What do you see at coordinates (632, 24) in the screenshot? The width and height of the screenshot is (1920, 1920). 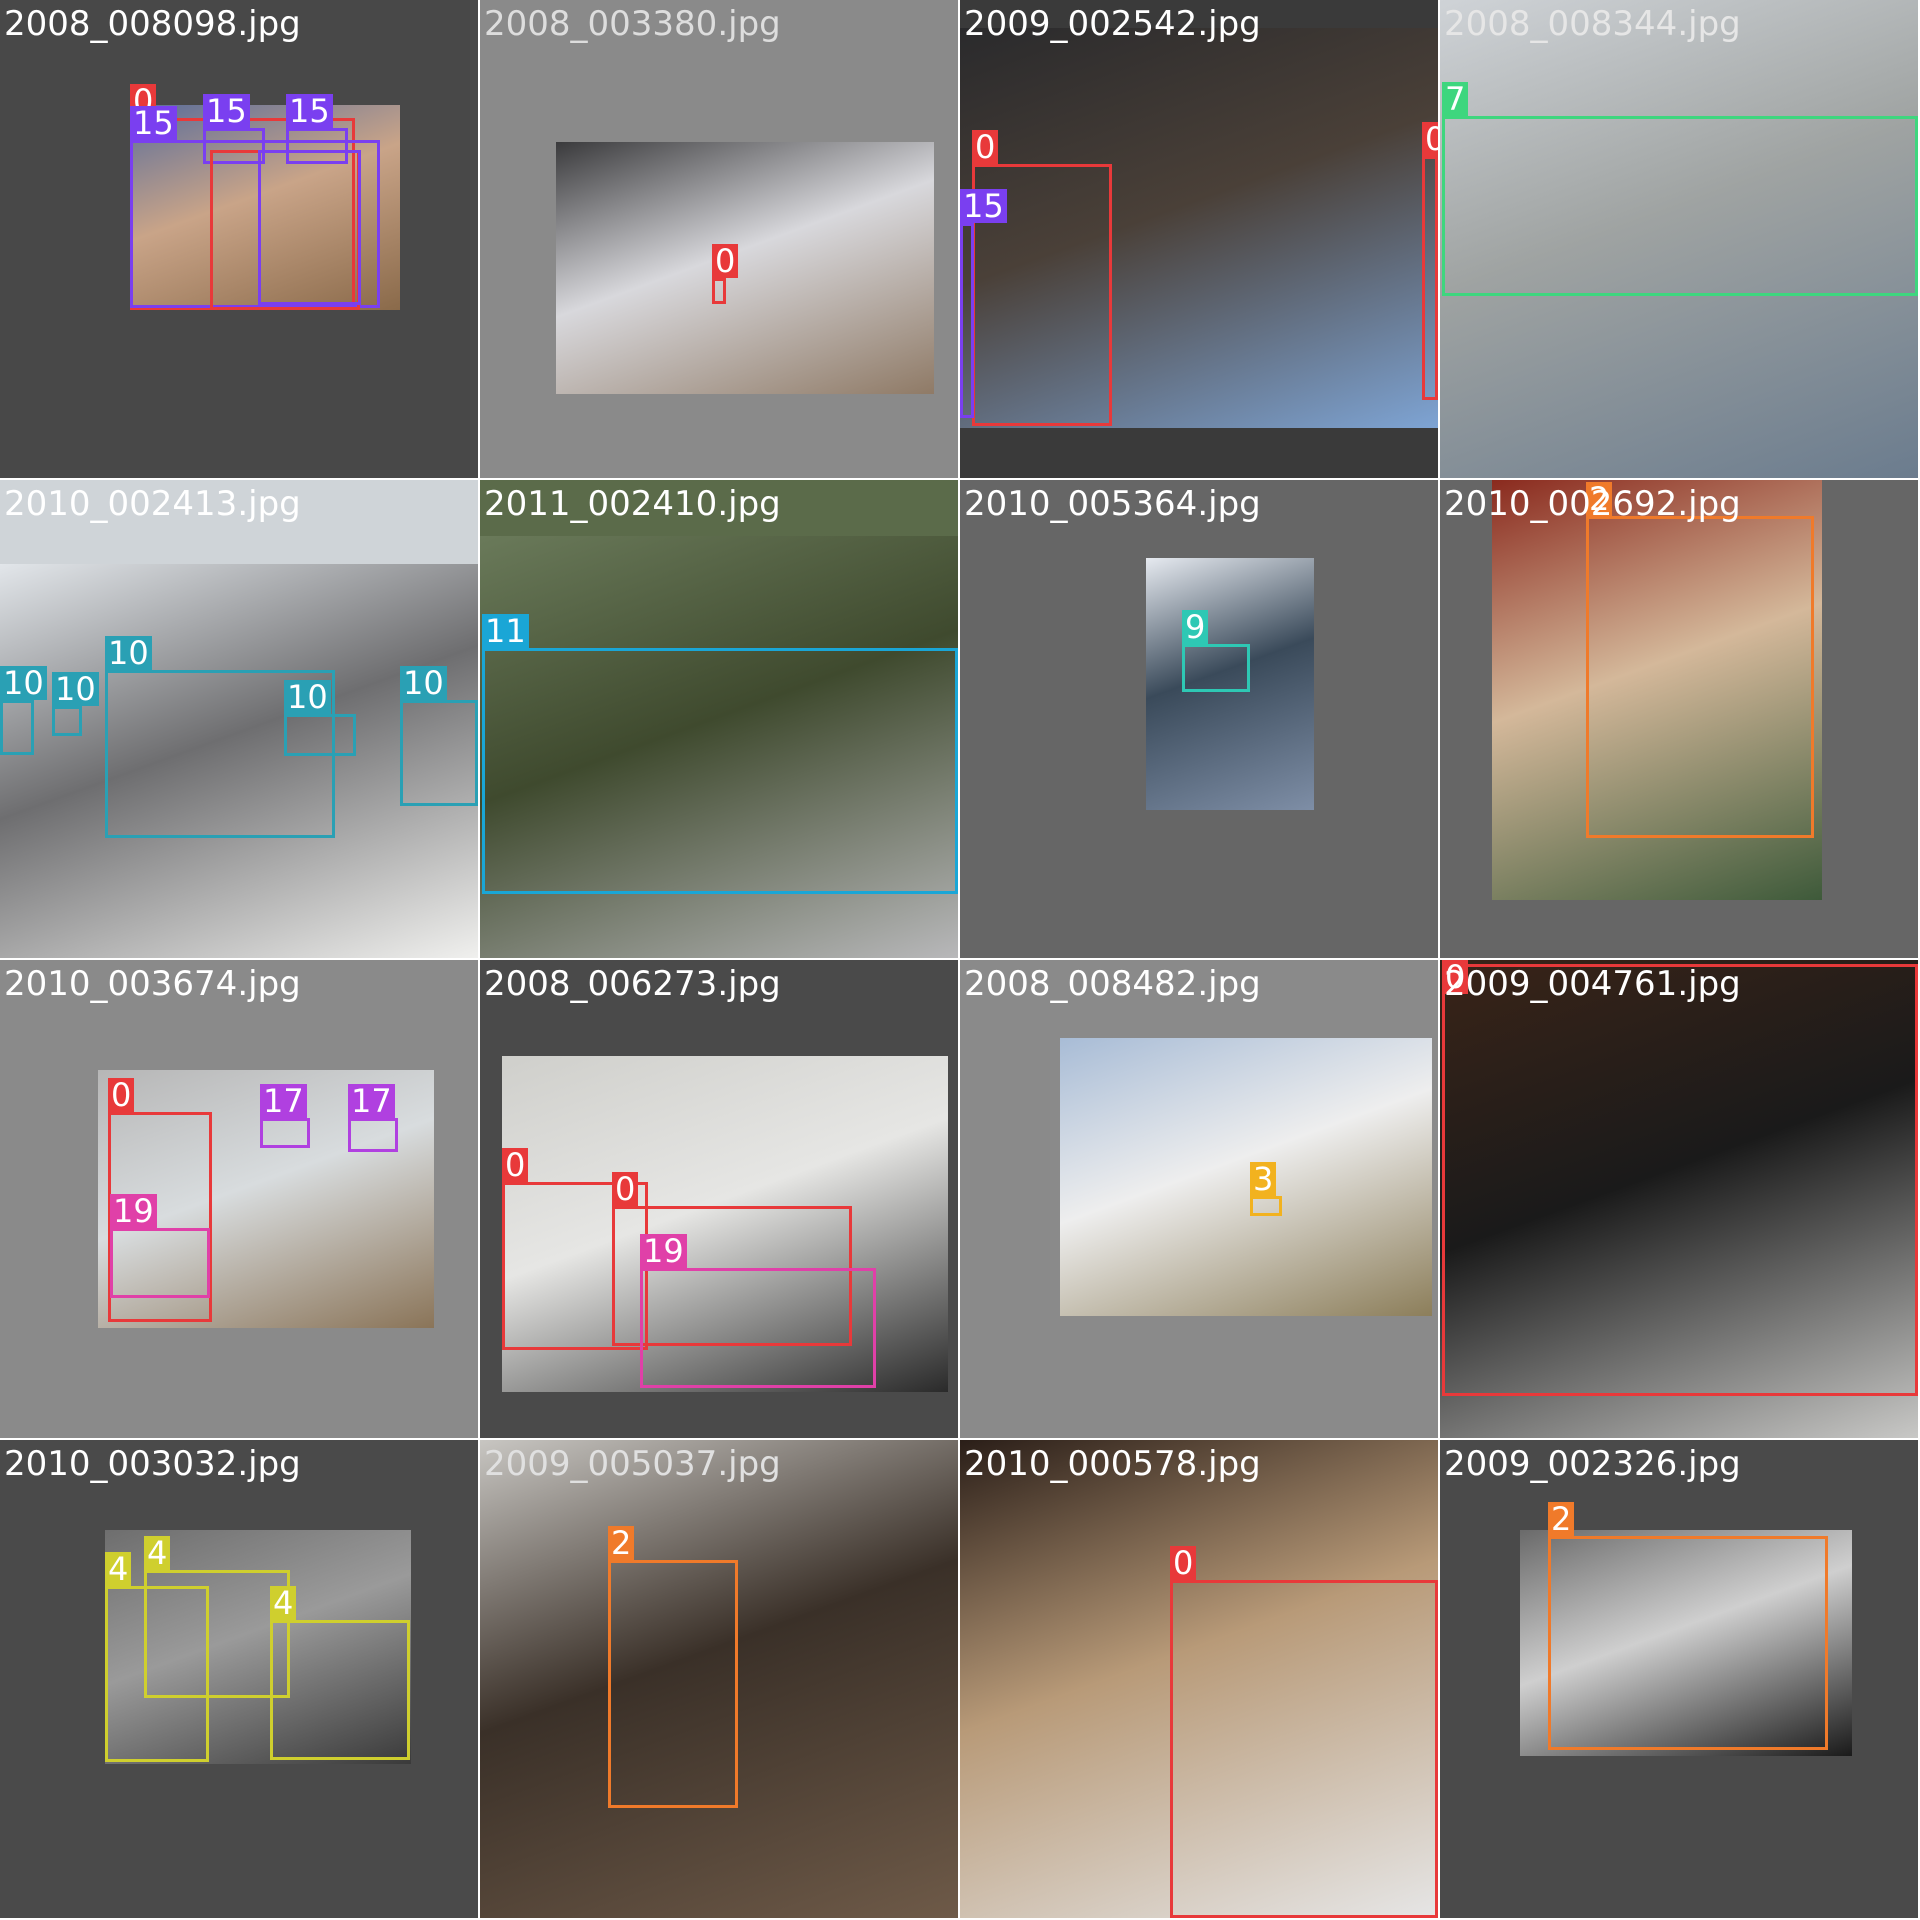 I see `tile-filename: 2008_003380.jpg` at bounding box center [632, 24].